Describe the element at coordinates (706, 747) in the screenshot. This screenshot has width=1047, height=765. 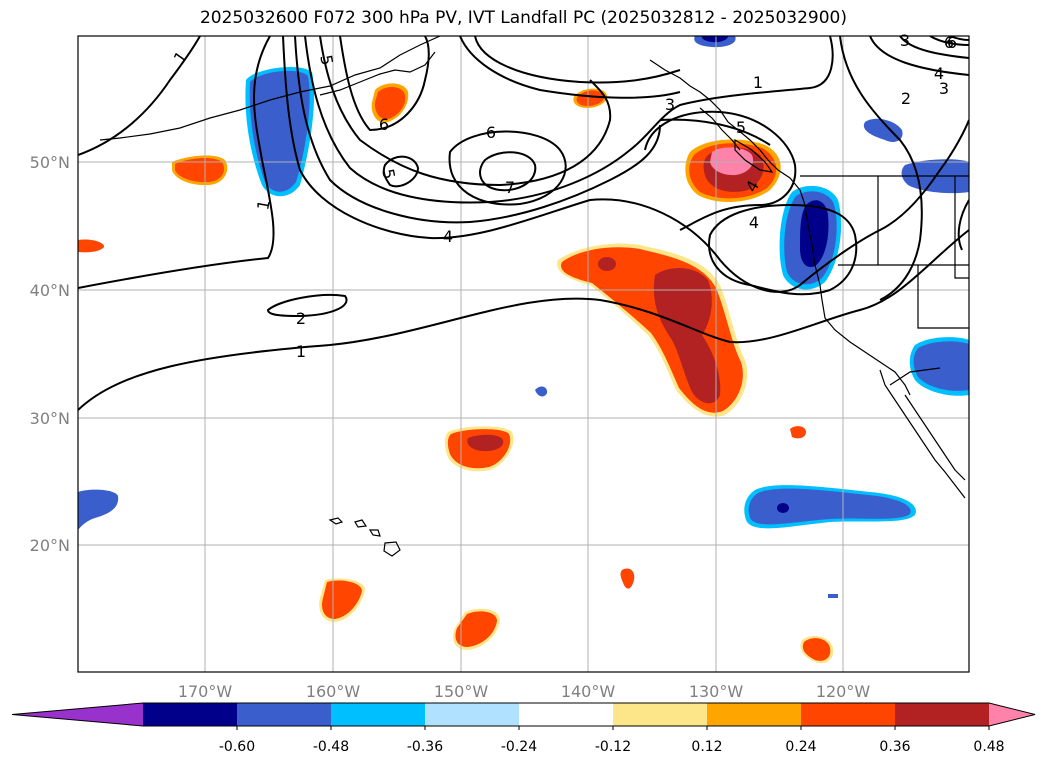
I see `colorbar-tick-label: 0.12` at that location.